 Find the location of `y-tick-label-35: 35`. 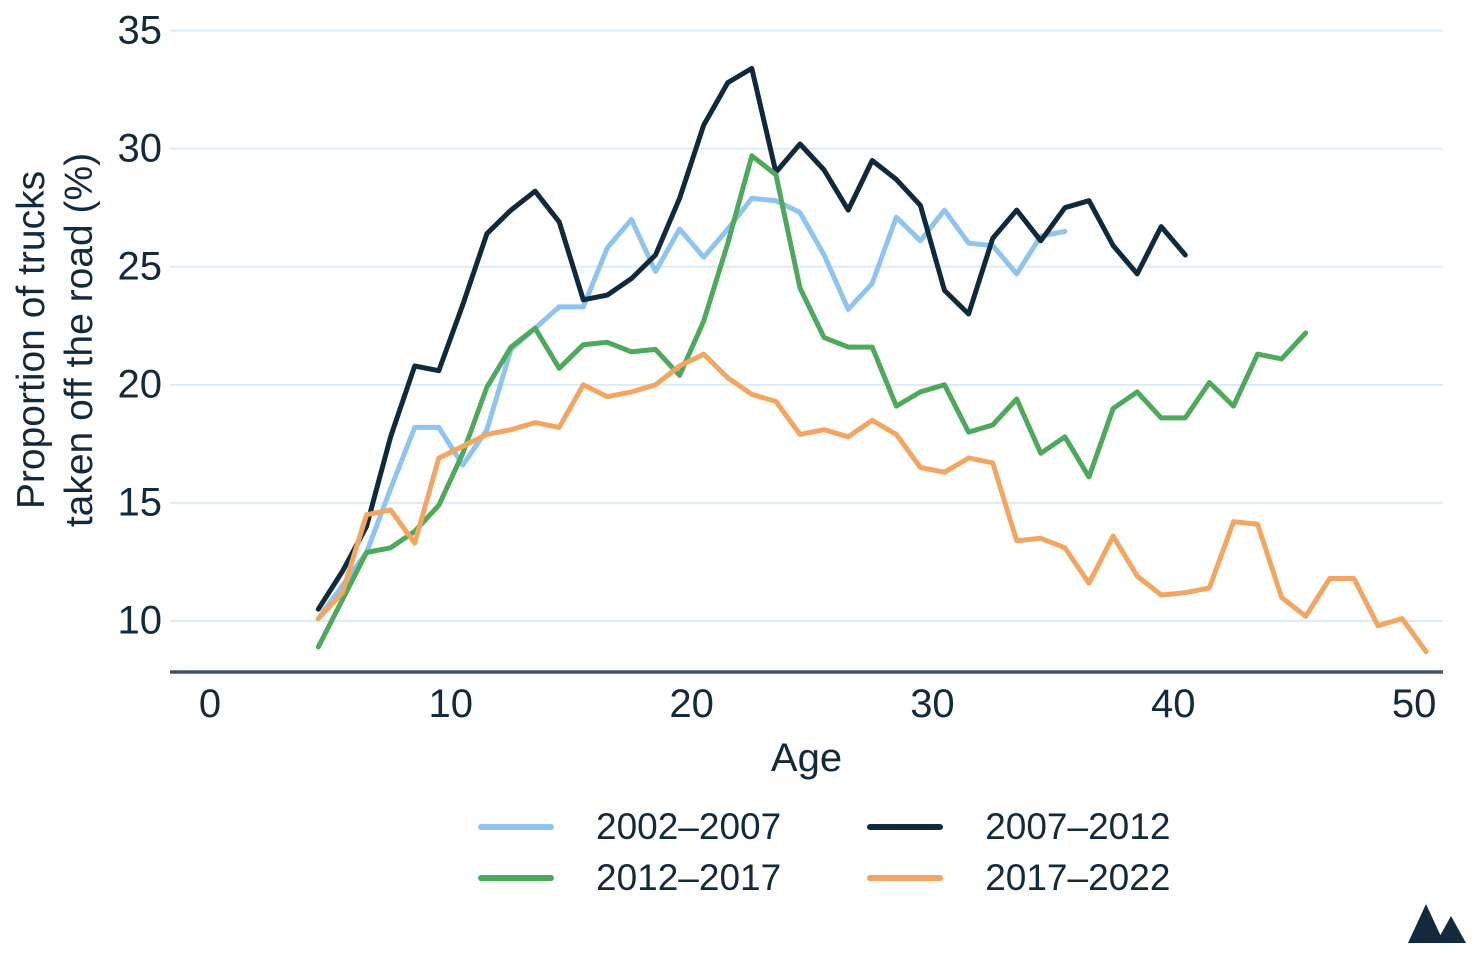

y-tick-label-35: 35 is located at coordinates (140, 30).